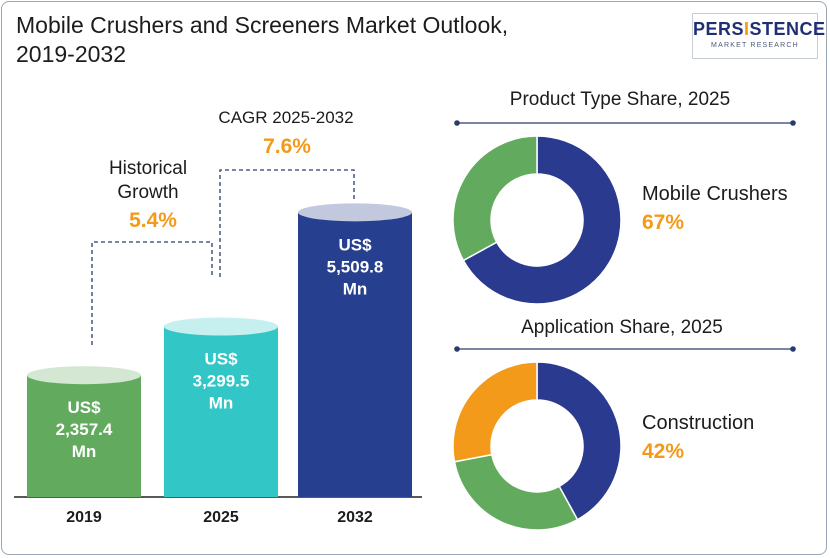  I want to click on application-donut, so click(537, 446).